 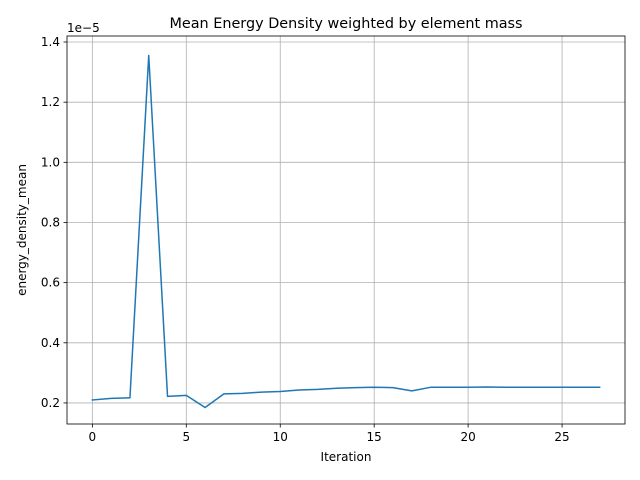 What do you see at coordinates (50, 222) in the screenshot?
I see `y-tick-label: 0.8` at bounding box center [50, 222].